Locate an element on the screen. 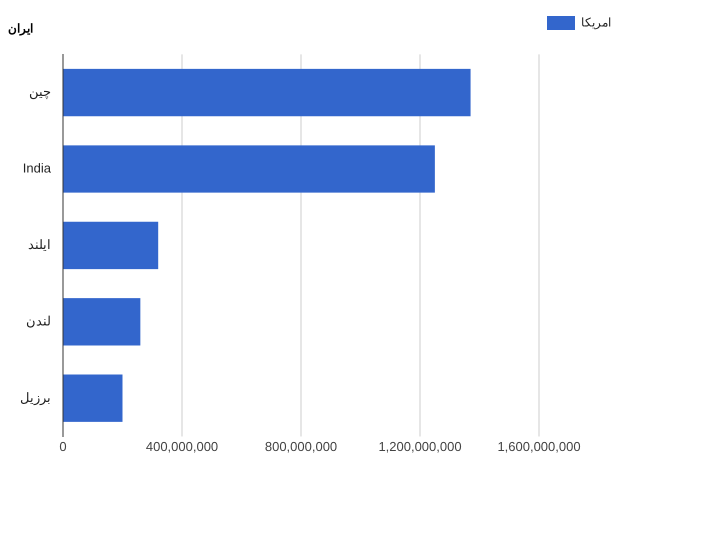  y-tick-label: ایلند is located at coordinates (39, 244).